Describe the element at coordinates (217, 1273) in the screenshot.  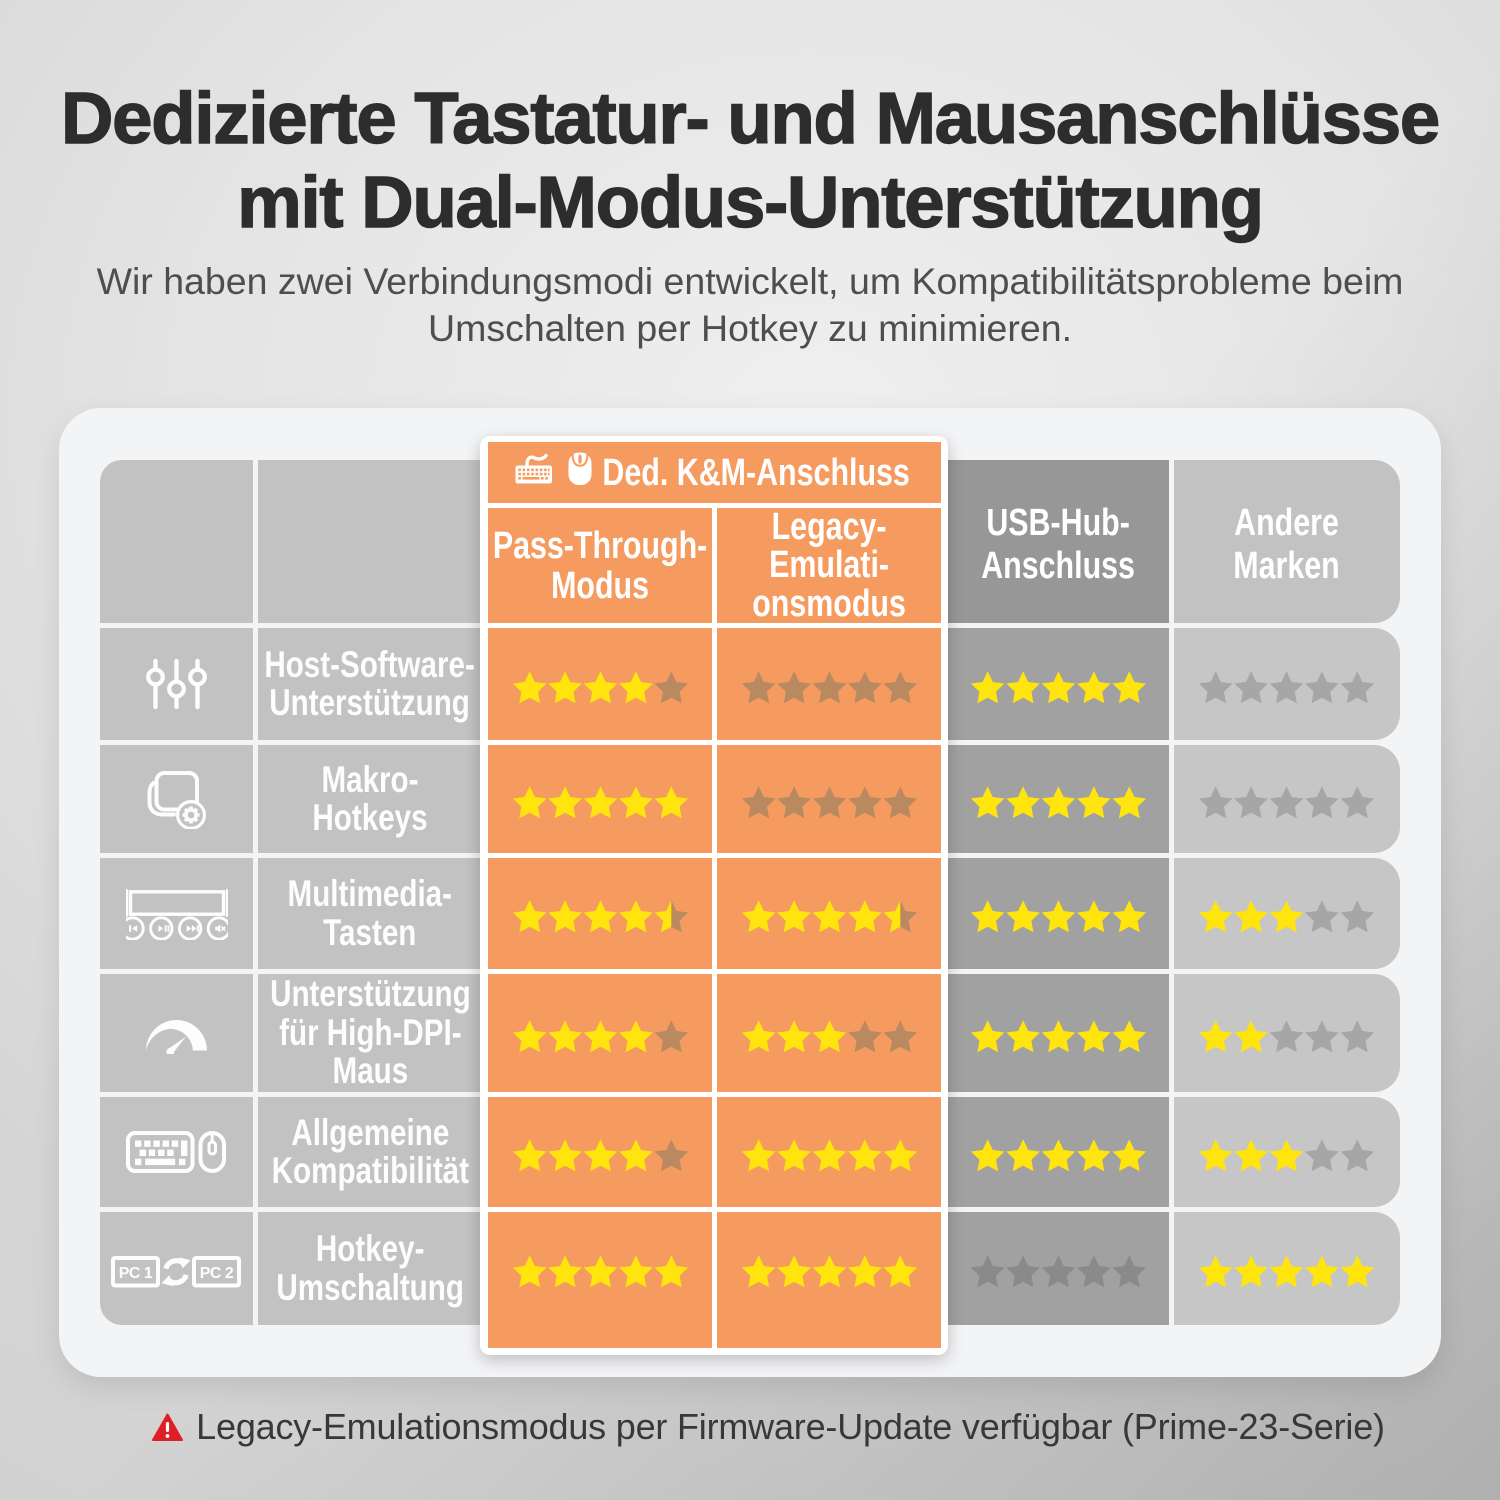
I see `svg-text: PC 2` at that location.